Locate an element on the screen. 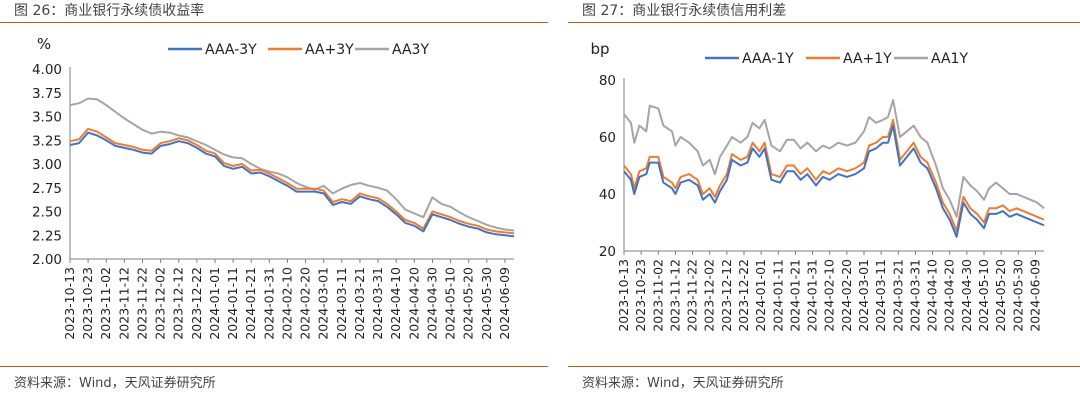 The width and height of the screenshot is (1080, 402). y-tick-label: 2.50 is located at coordinates (47, 213).